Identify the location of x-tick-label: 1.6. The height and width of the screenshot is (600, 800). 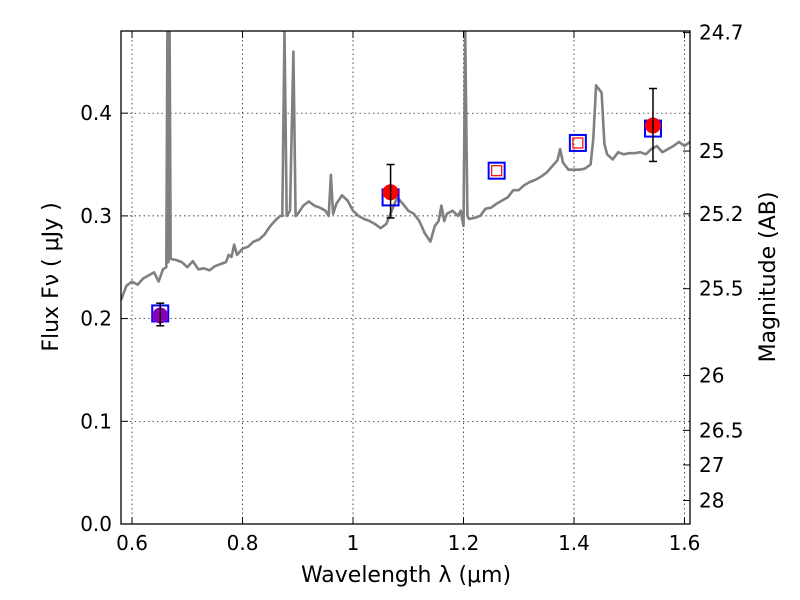
(685, 543).